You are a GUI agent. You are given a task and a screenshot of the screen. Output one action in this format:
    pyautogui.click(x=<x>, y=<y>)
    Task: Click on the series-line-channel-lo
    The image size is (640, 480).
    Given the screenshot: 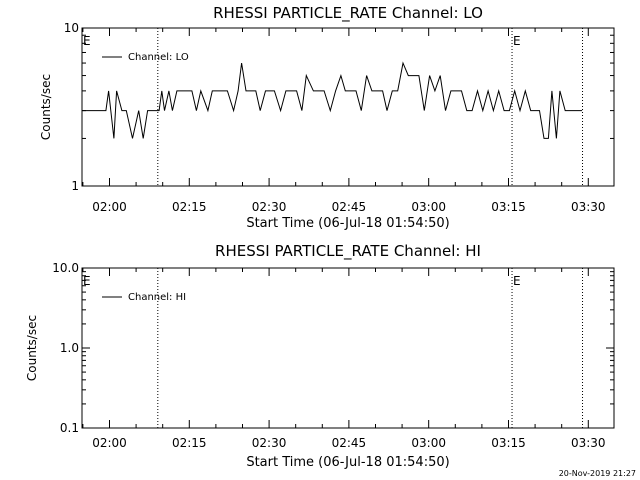 What is the action you would take?
    pyautogui.click(x=332, y=100)
    